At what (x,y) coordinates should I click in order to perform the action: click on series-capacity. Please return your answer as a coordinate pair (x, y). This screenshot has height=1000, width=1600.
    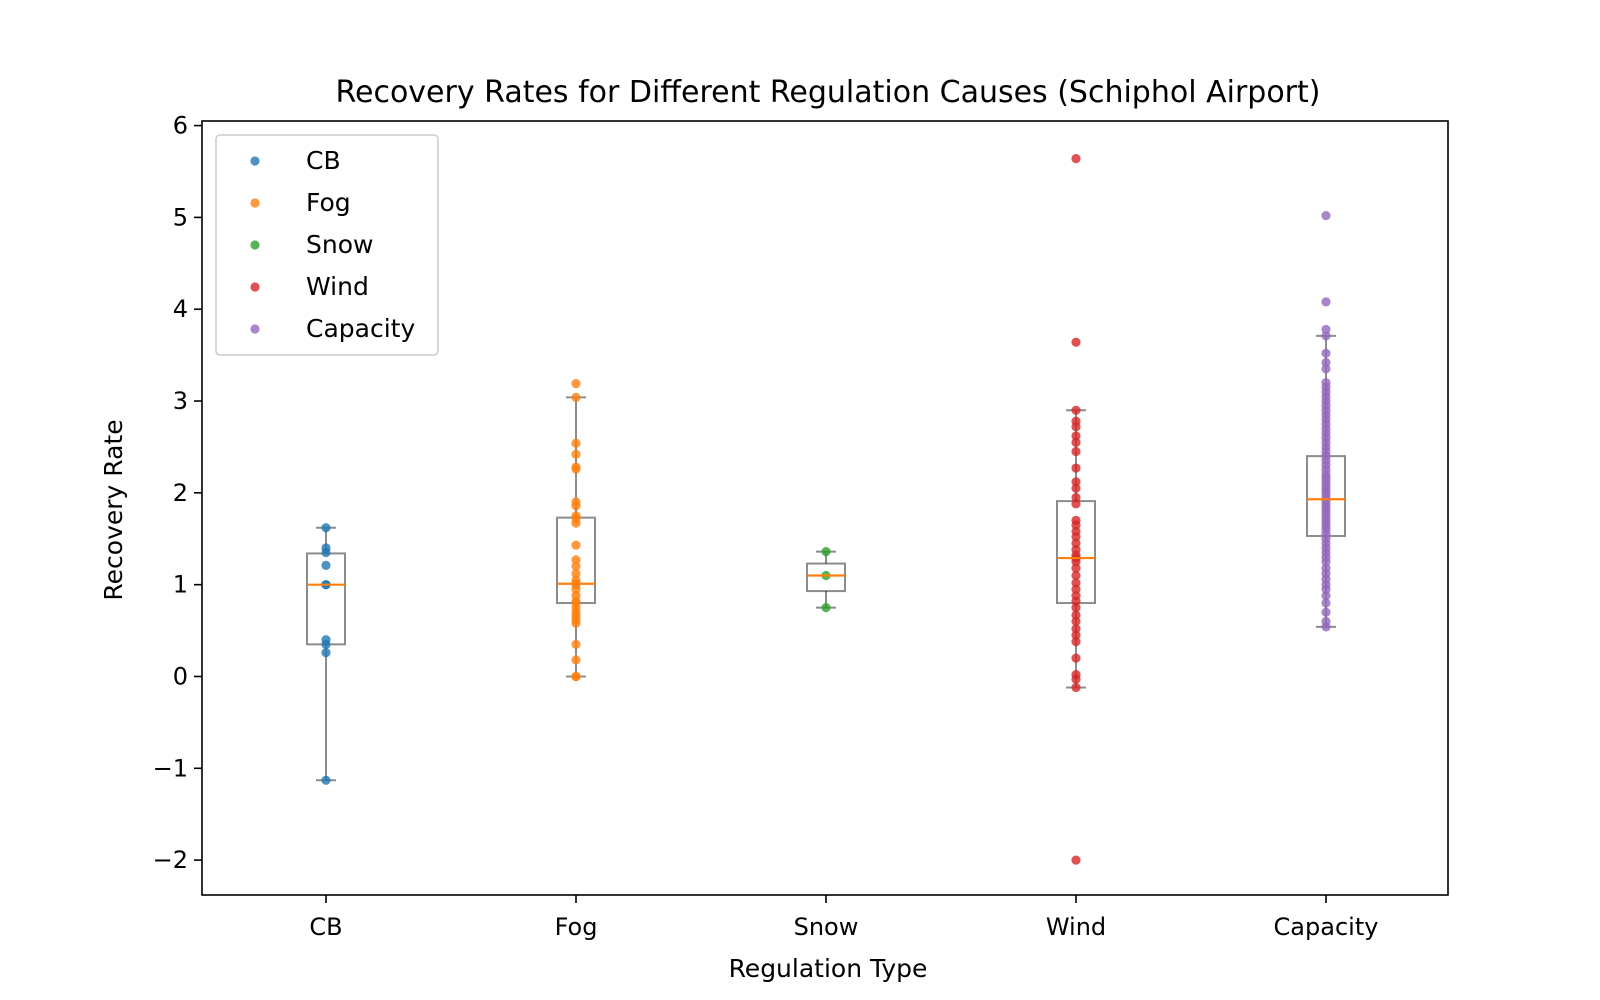
    Looking at the image, I should click on (1326, 421).